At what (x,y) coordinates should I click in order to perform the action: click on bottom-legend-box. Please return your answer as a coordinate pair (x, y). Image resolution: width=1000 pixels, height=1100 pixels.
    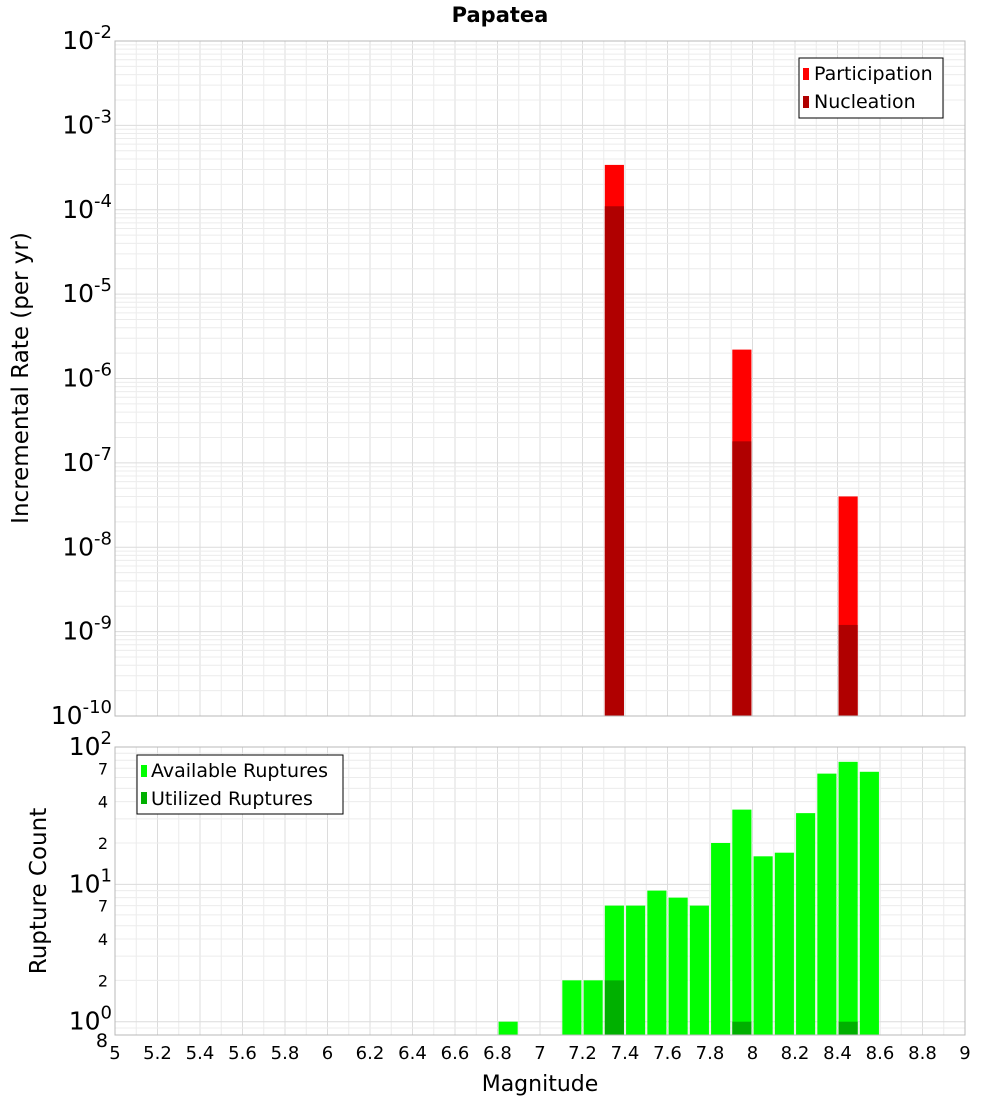
    Looking at the image, I should click on (240, 784).